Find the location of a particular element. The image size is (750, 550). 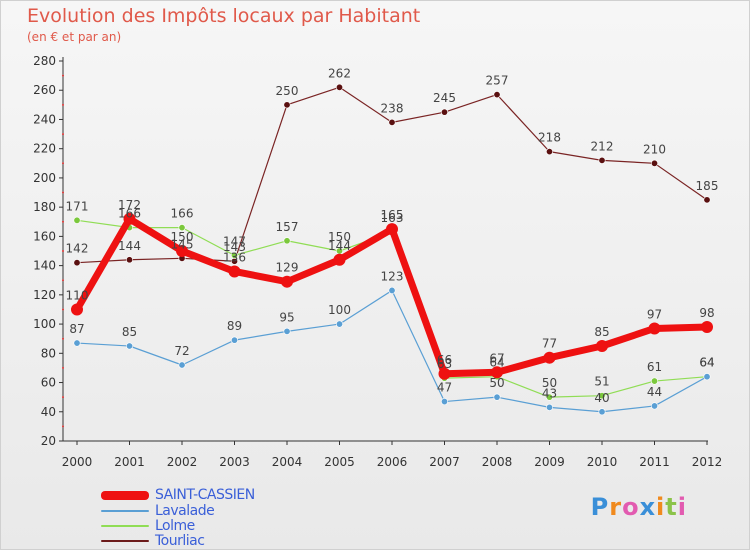

y-tick-label: 120 is located at coordinates (44, 295).